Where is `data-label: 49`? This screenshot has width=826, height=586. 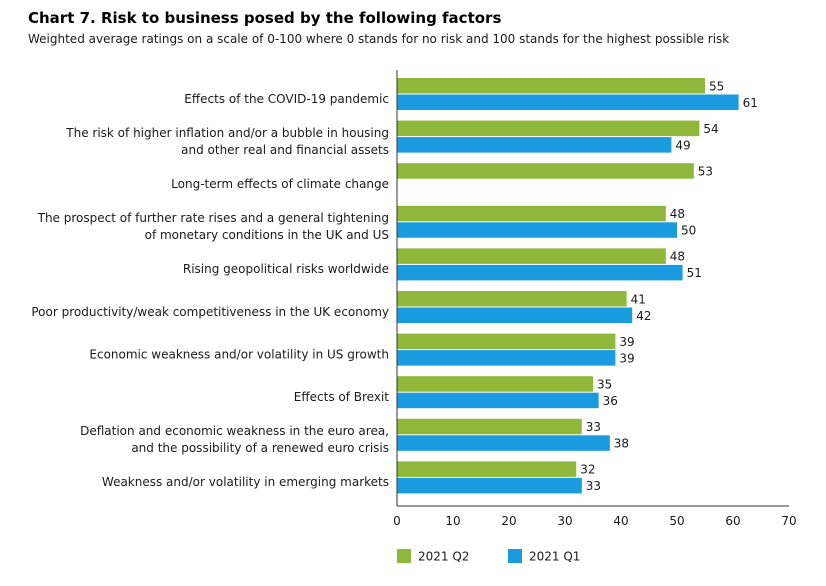 data-label: 49 is located at coordinates (682, 145).